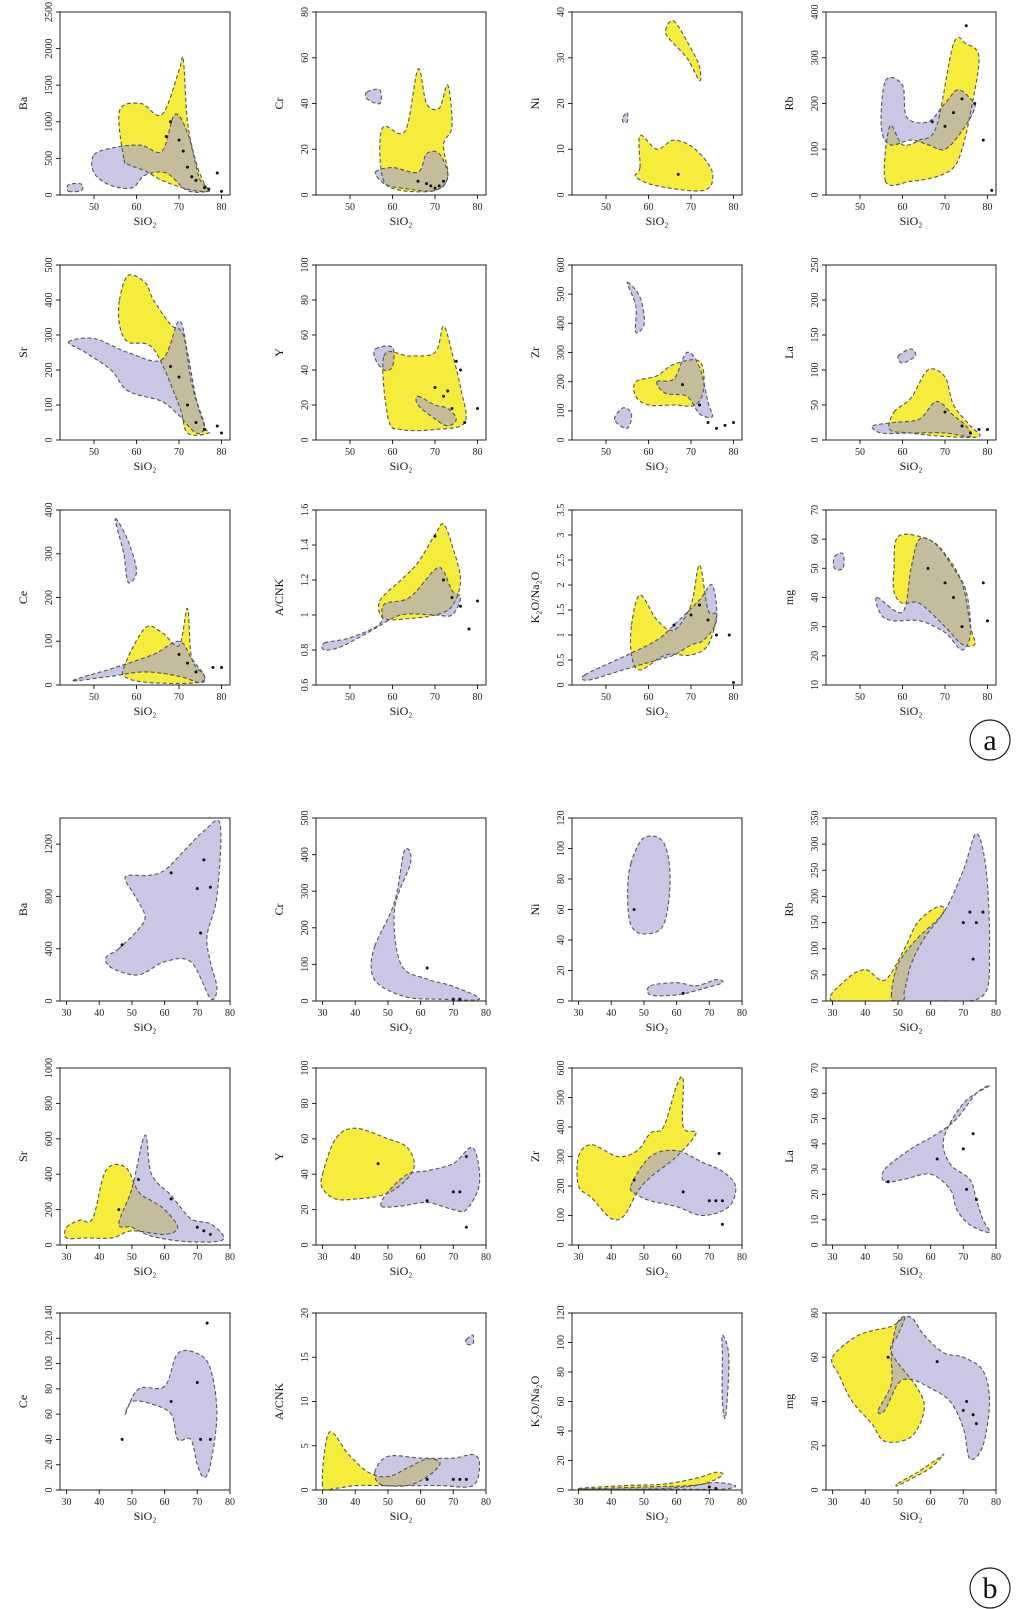 This screenshot has height=1609, width=1020. What do you see at coordinates (49, 335) in the screenshot?
I see `chart-1-0-ytick-label-3: 300` at bounding box center [49, 335].